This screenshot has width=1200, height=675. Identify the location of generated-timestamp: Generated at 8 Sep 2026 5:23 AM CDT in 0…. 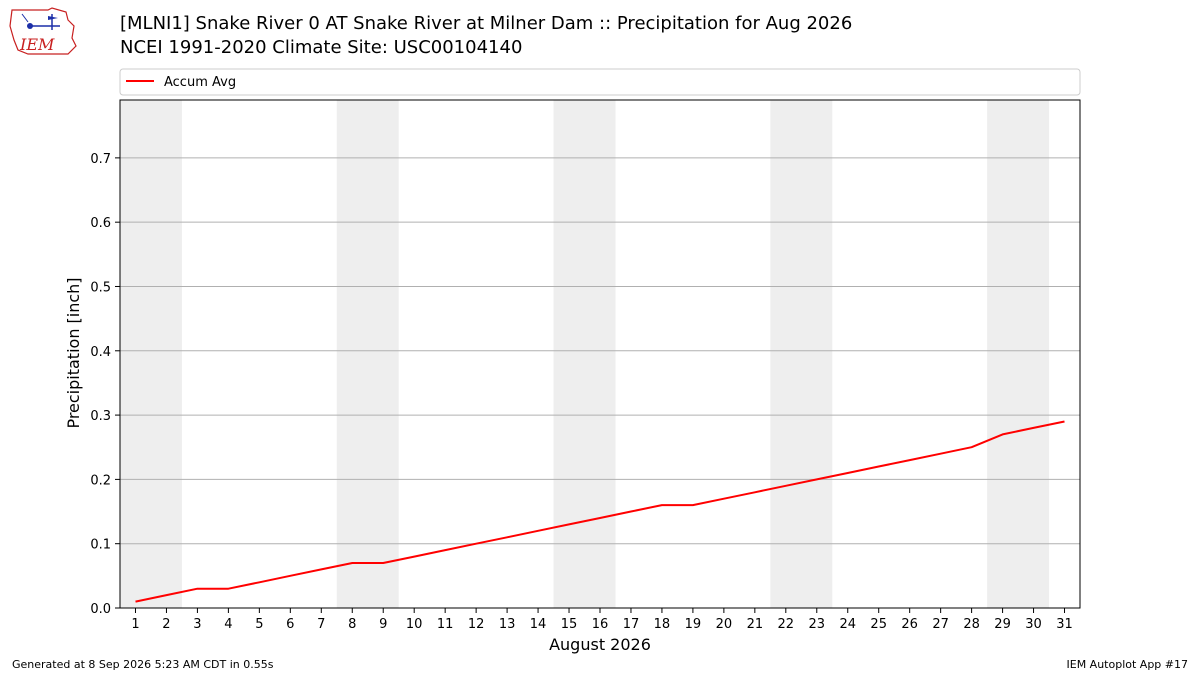
(143, 664).